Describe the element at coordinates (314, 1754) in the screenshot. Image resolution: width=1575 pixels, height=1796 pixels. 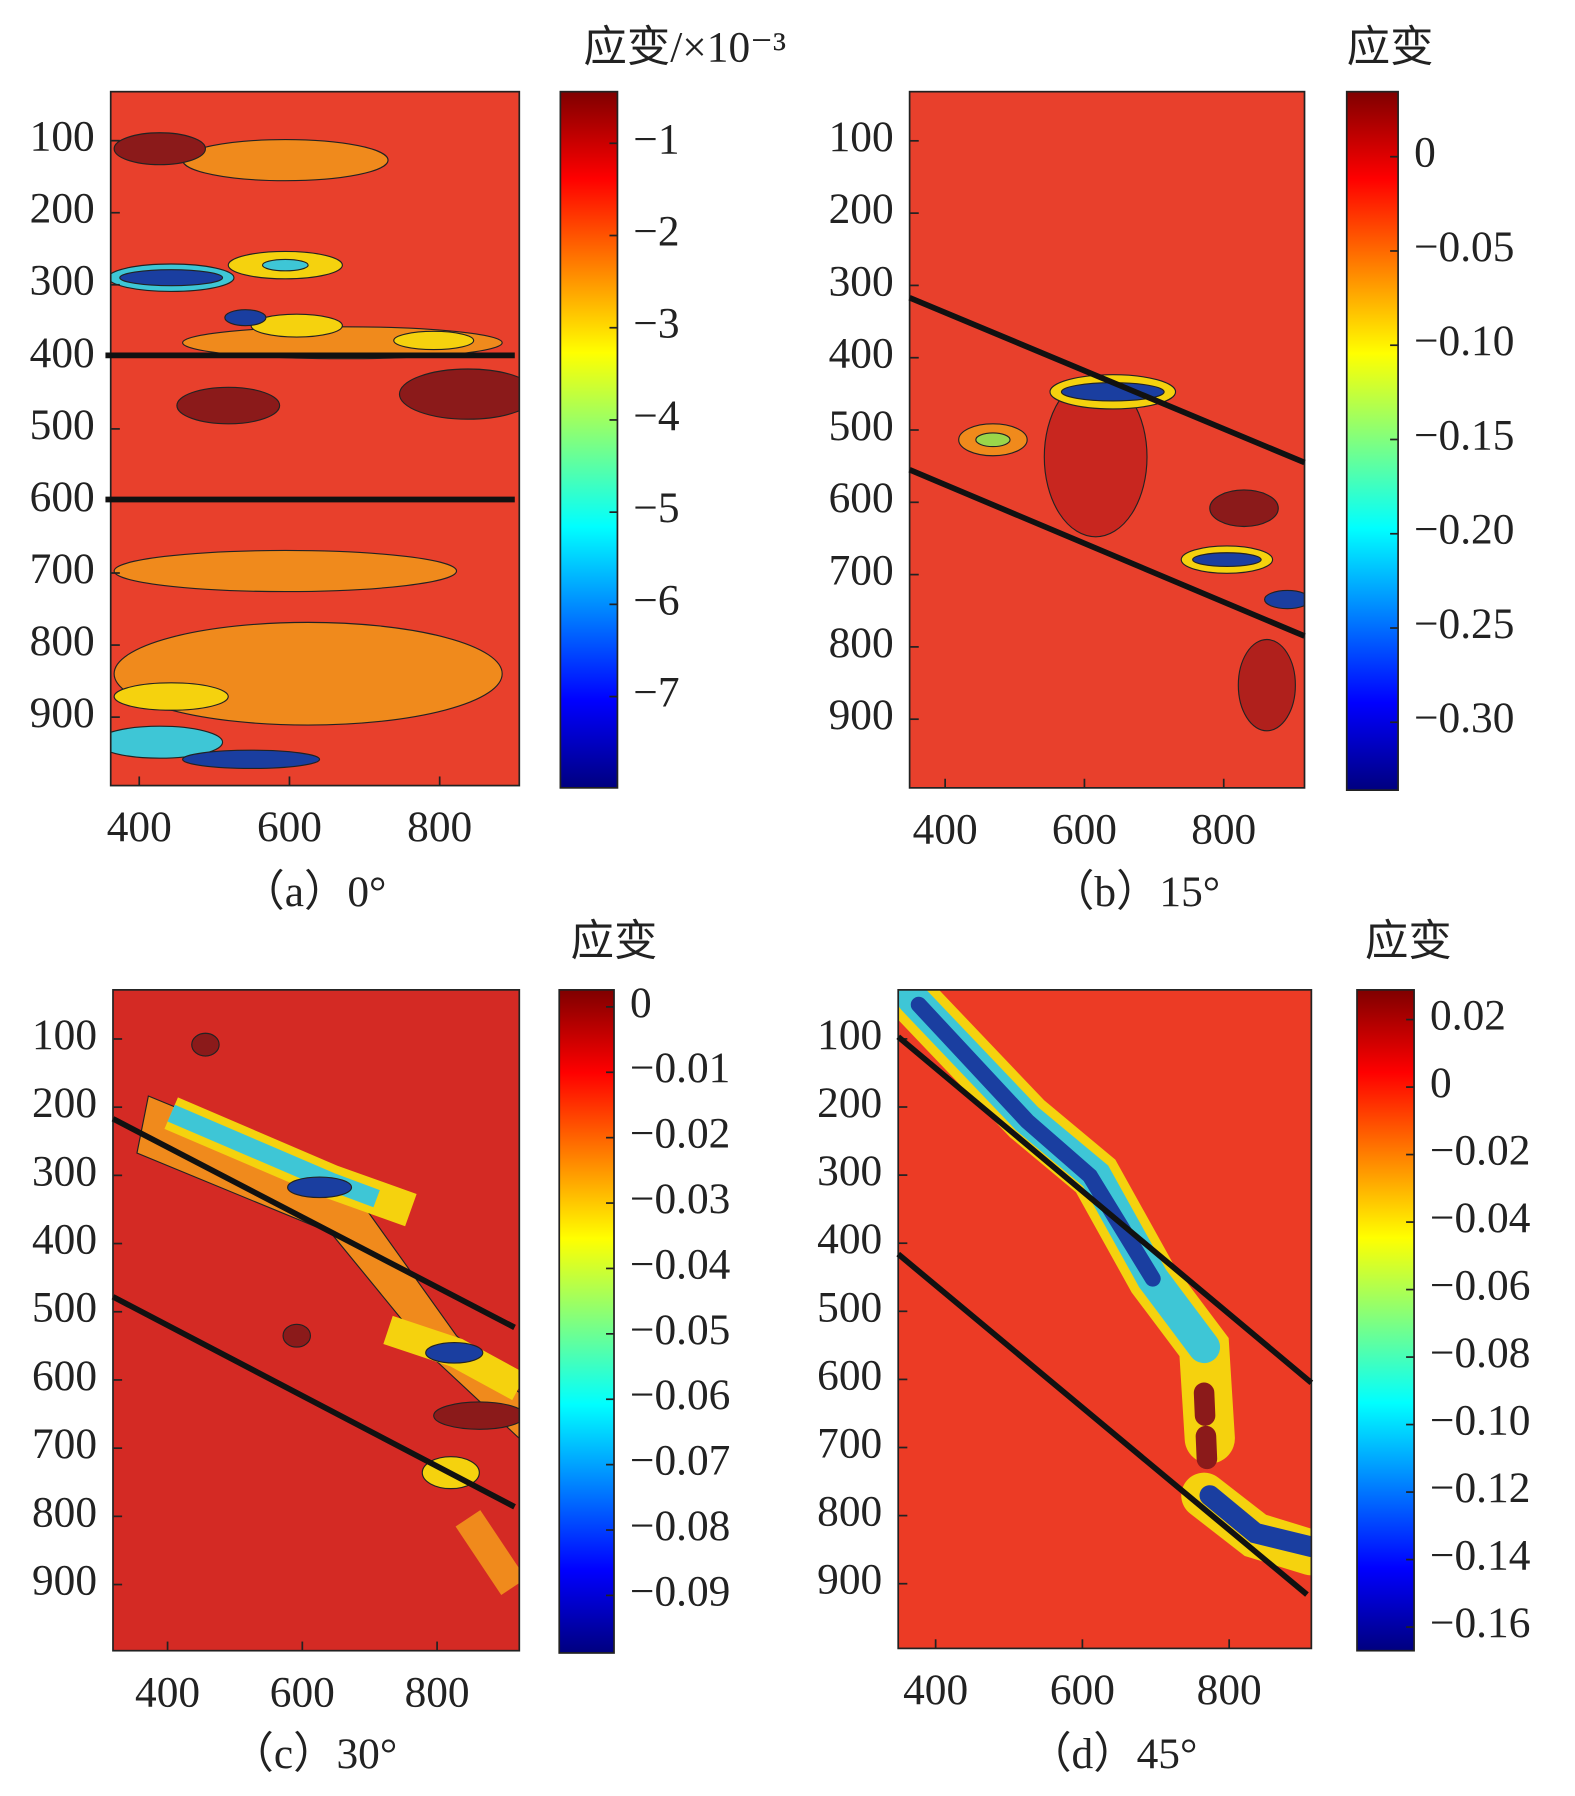
I see `panel-caption: （c）30°` at that location.